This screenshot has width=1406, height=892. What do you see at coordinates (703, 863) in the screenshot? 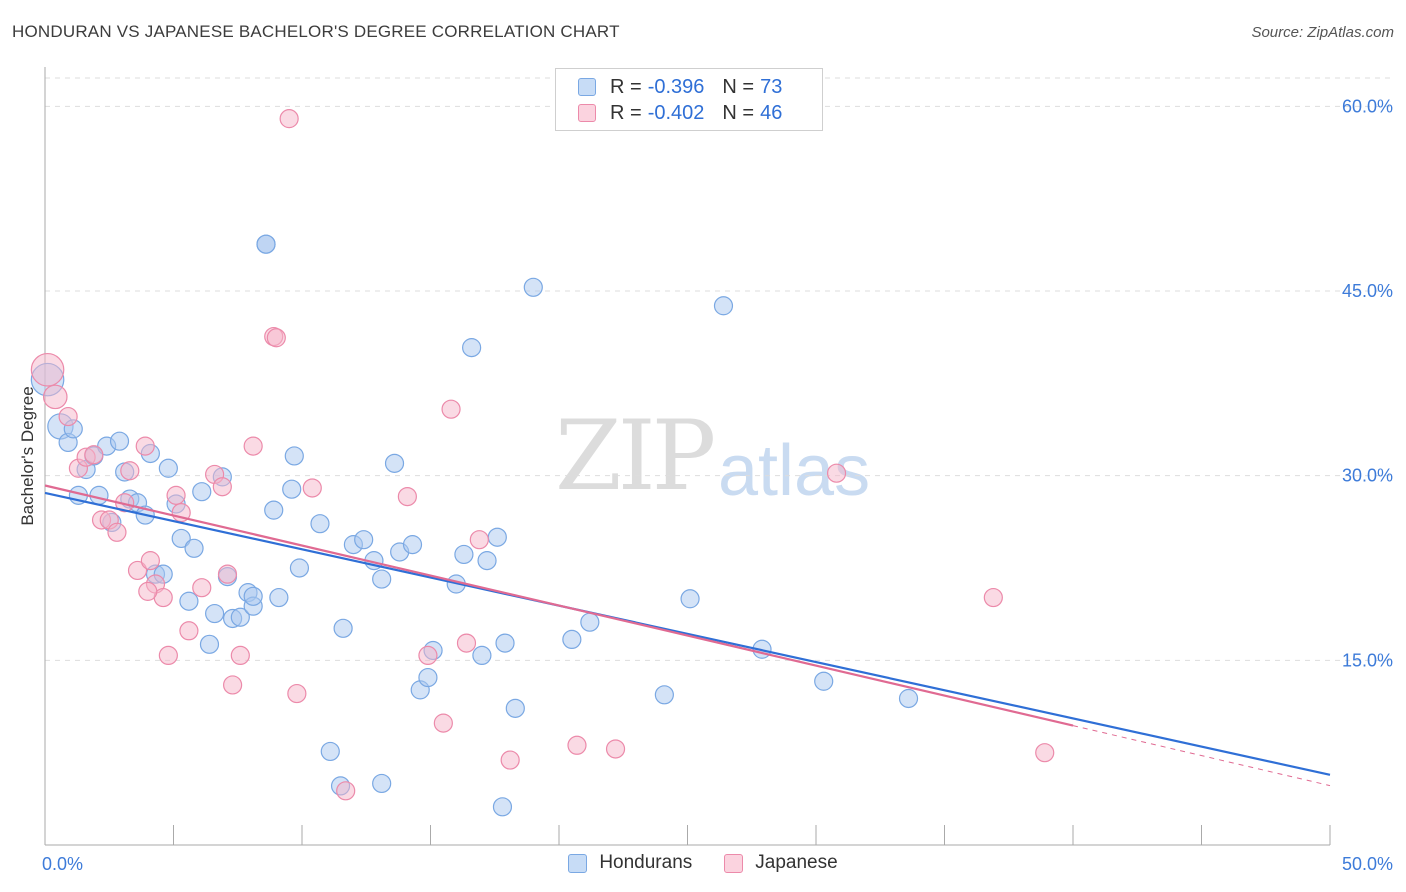
I see `series-legend: Hondurans Japanese` at bounding box center [703, 863].